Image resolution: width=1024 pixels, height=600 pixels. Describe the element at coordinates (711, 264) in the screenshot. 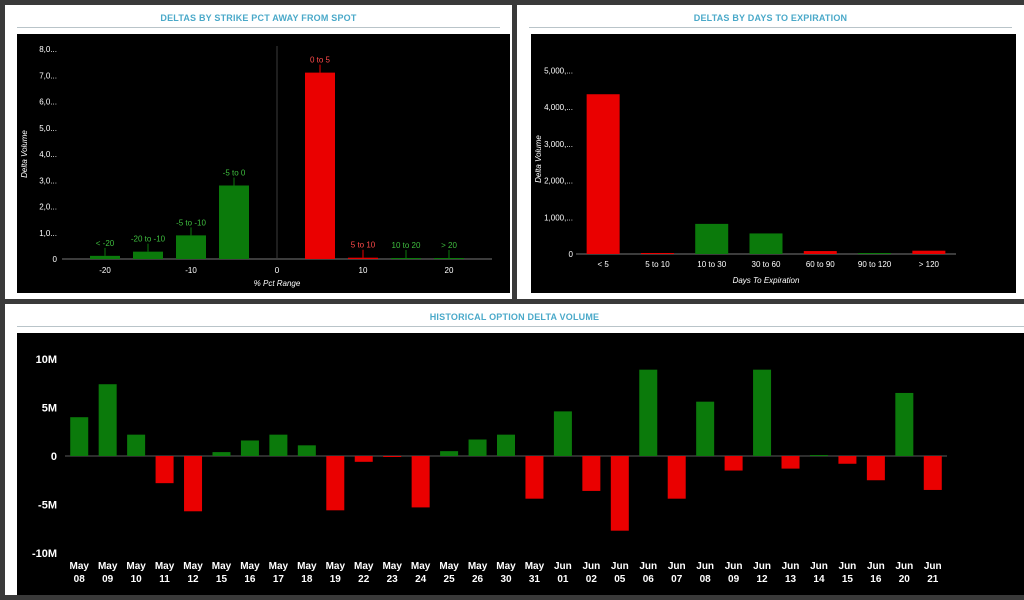

I see `days-x-tick-label: 10 to 30` at that location.